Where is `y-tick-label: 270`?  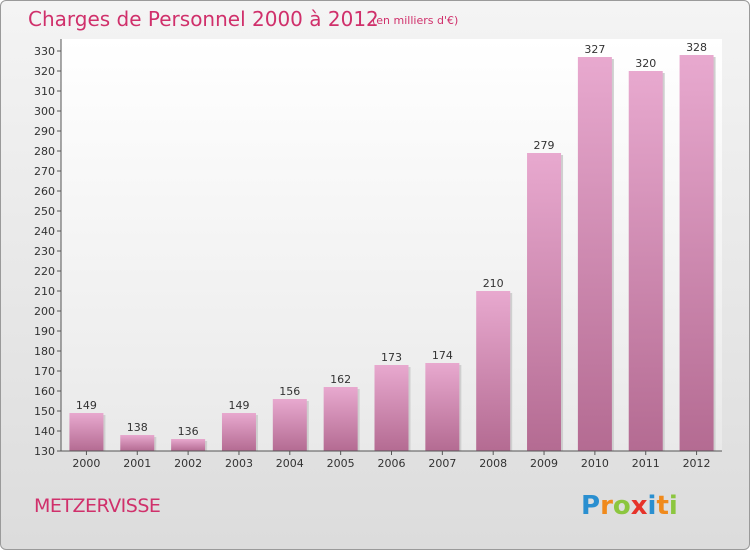 y-tick-label: 270 is located at coordinates (44, 171).